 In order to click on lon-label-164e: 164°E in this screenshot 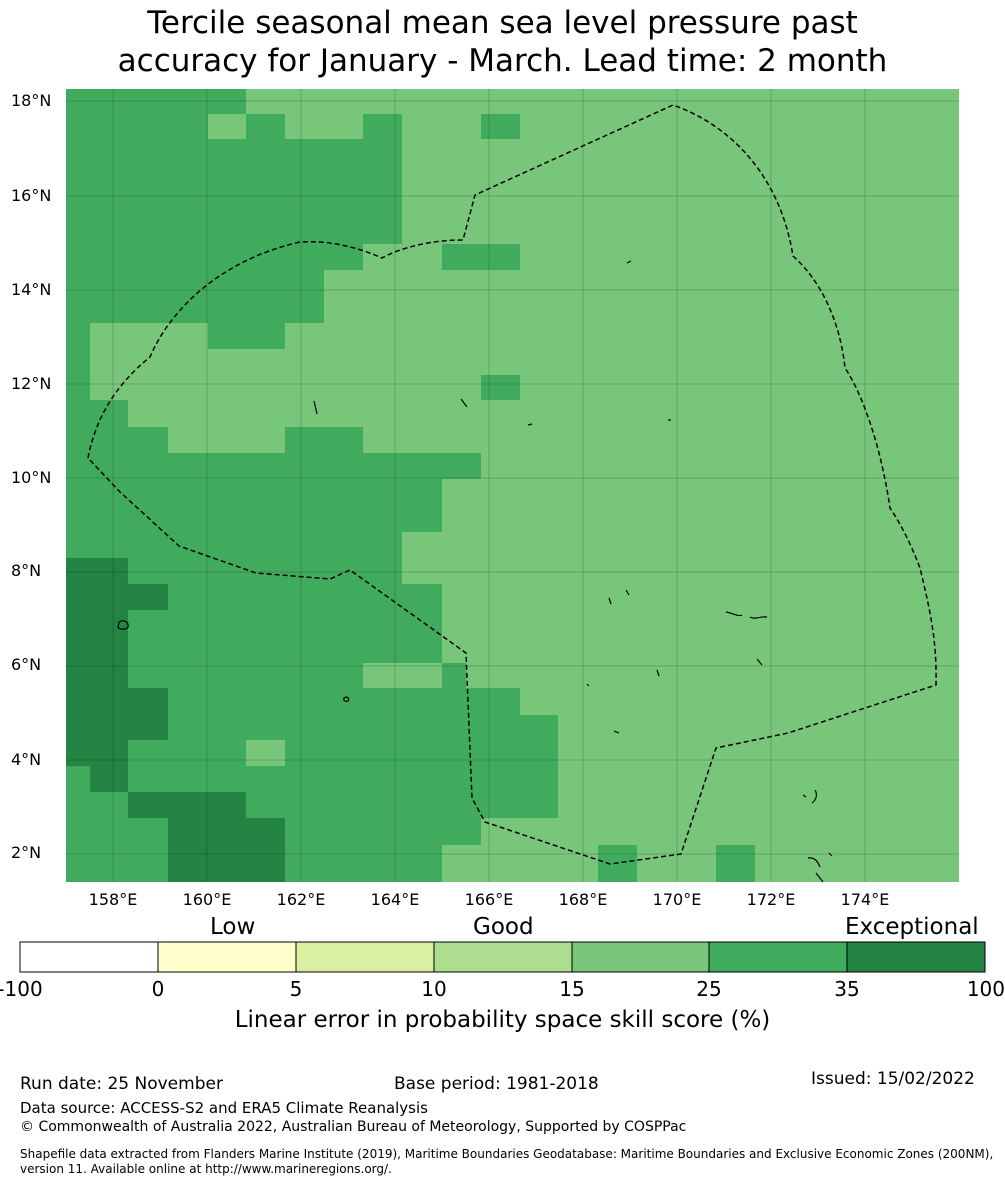, I will do `click(395, 899)`.